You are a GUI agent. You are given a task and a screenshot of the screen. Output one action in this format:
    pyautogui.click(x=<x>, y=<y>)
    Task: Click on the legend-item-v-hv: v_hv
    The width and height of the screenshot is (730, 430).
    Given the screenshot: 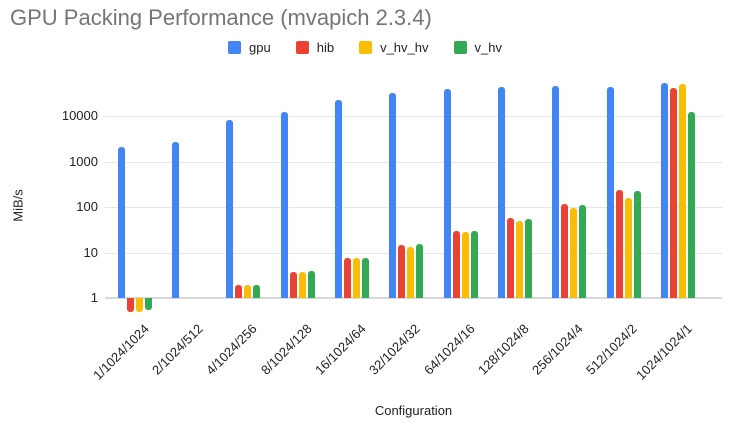 What is the action you would take?
    pyautogui.click(x=477, y=47)
    